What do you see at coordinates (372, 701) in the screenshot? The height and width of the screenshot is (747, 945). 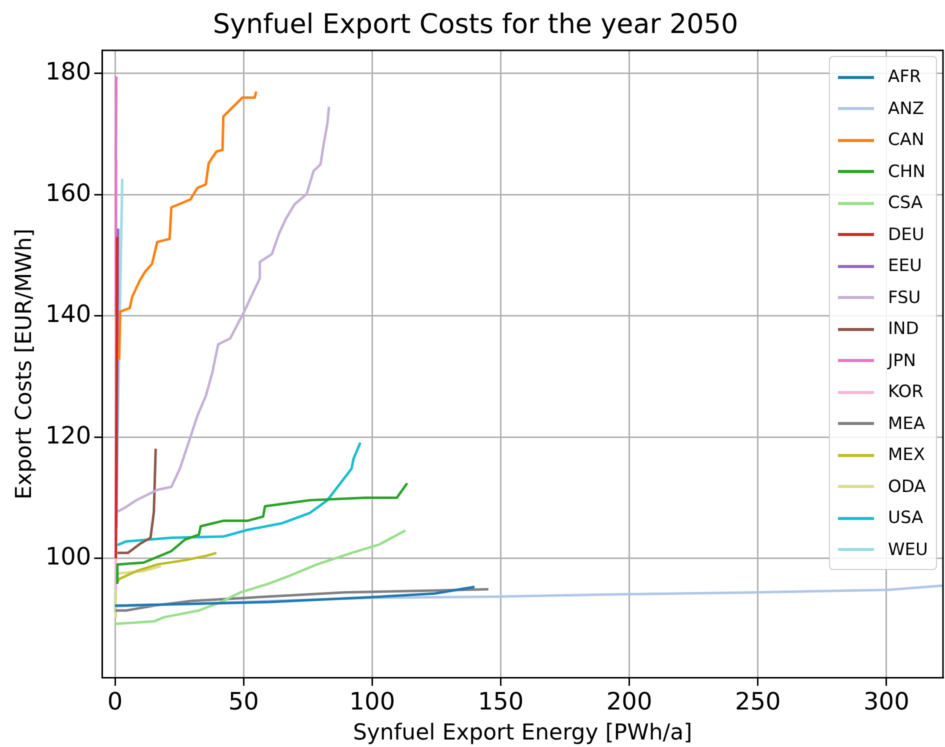 I see `x-tick-label: 100` at bounding box center [372, 701].